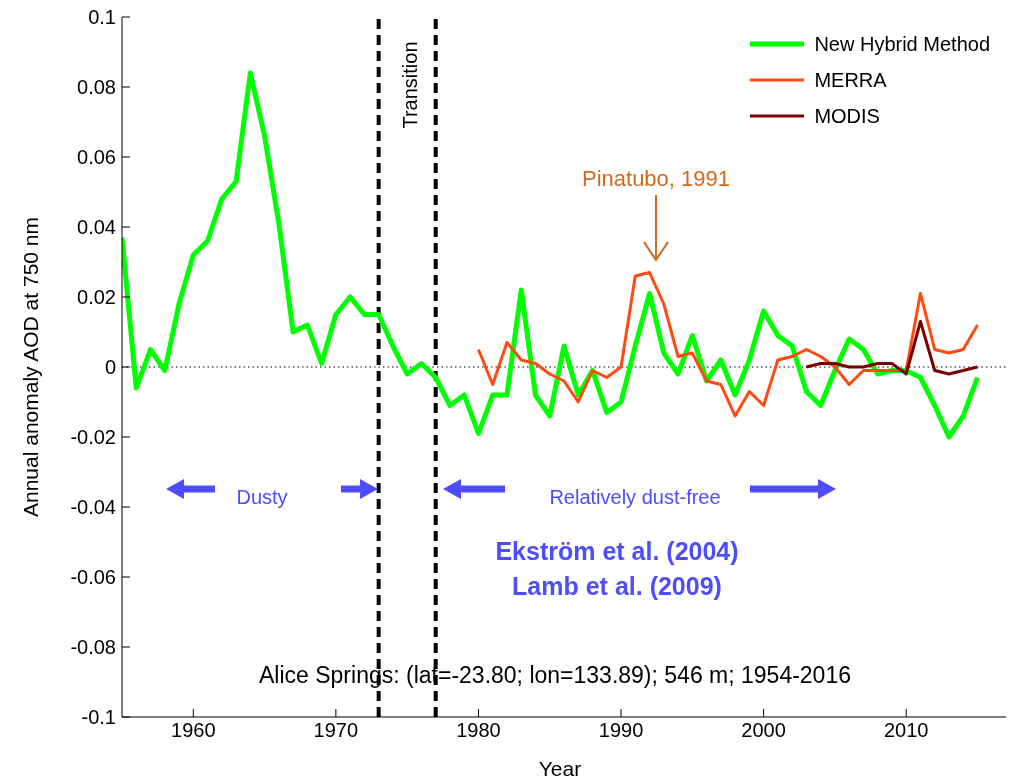 Image resolution: width=1020 pixels, height=781 pixels. What do you see at coordinates (30, 367) in the screenshot?
I see `y-axis-title: Annual anomaly AOD at 750 nm` at bounding box center [30, 367].